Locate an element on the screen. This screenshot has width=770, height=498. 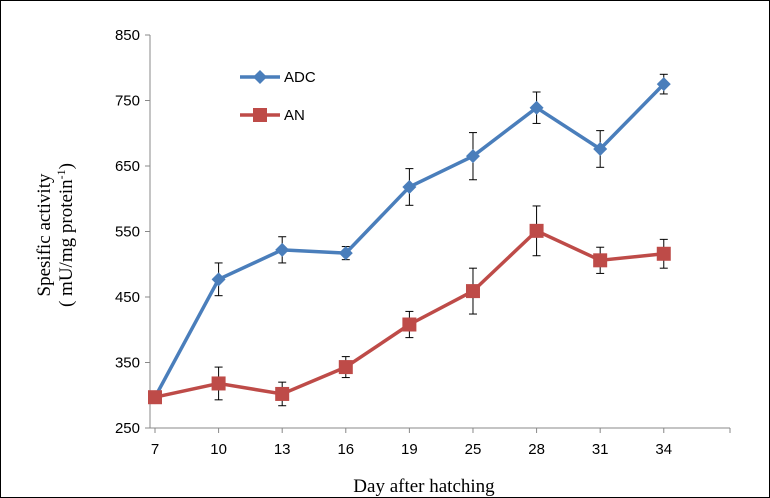
x-tick-label: 28 is located at coordinates (536, 449).